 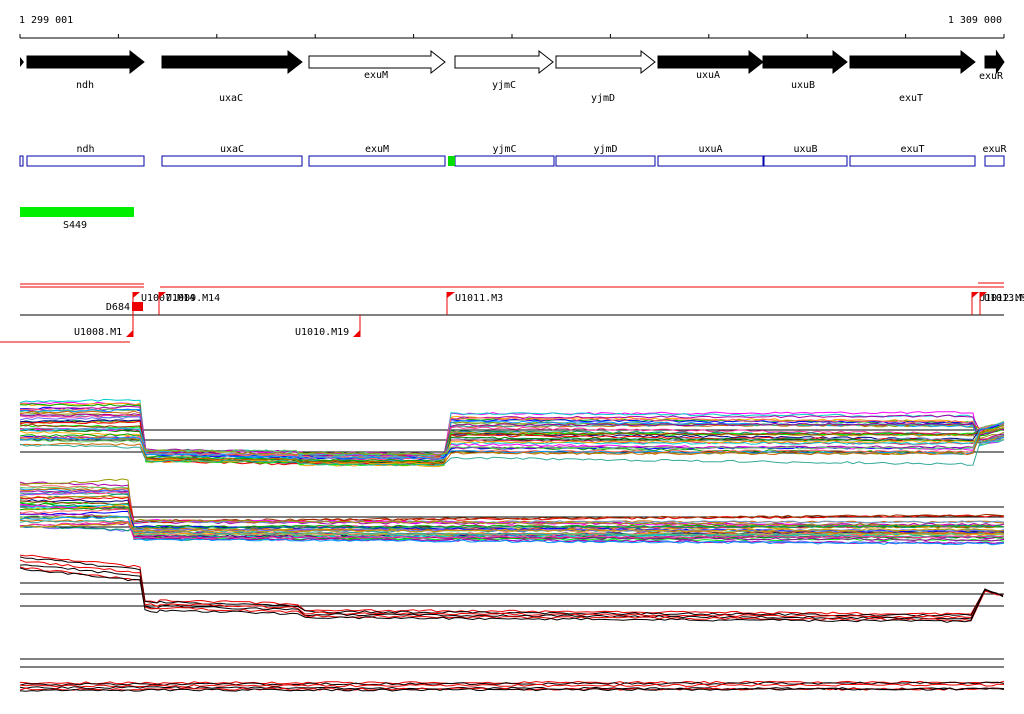 I want to click on gene-arrow-uxuB: uxuB, so click(x=805, y=70).